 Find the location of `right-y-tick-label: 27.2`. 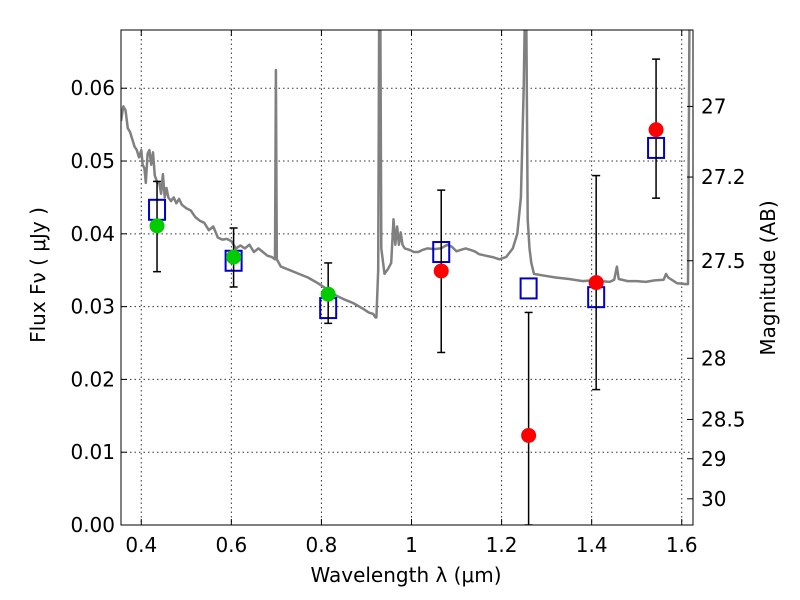

right-y-tick-label: 27.2 is located at coordinates (723, 177).